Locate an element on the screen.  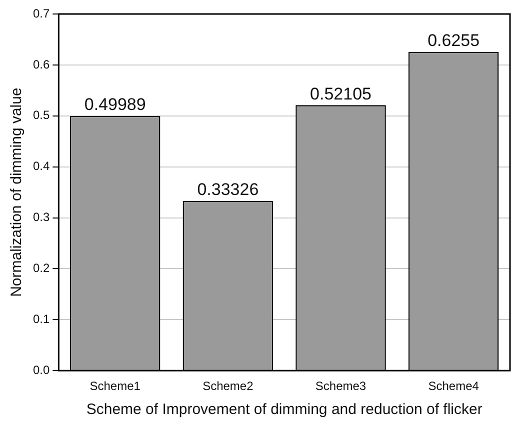
y-tick-label: 0.5 is located at coordinates (41, 115).